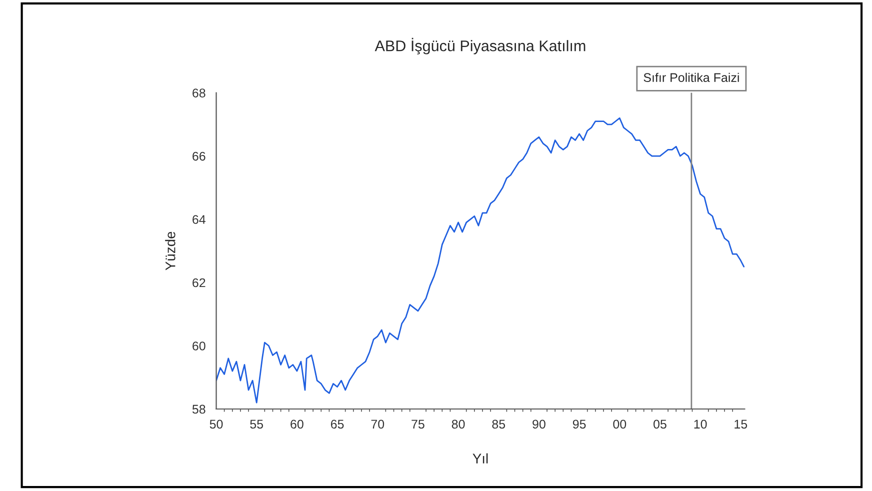 The image size is (872, 491). I want to click on y-tick-label: 66, so click(199, 156).